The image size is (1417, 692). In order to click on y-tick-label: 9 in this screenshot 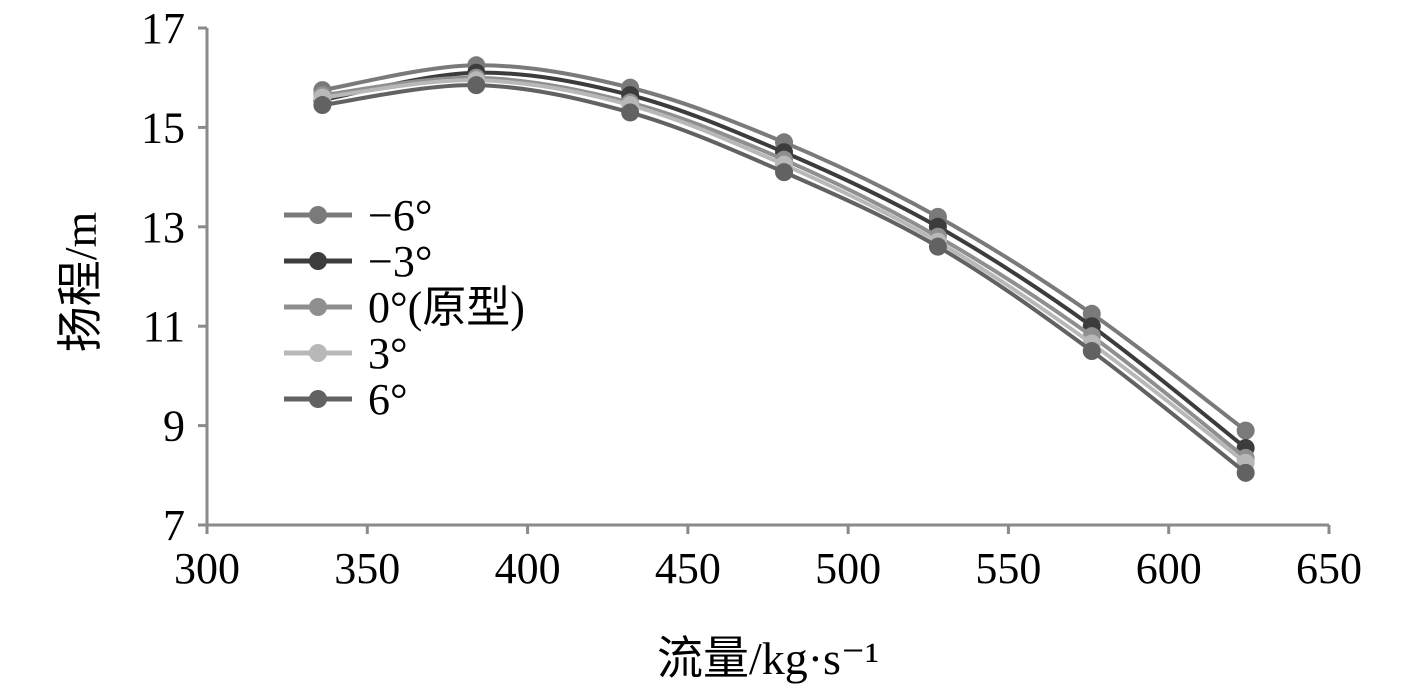, I will do `click(174, 426)`.